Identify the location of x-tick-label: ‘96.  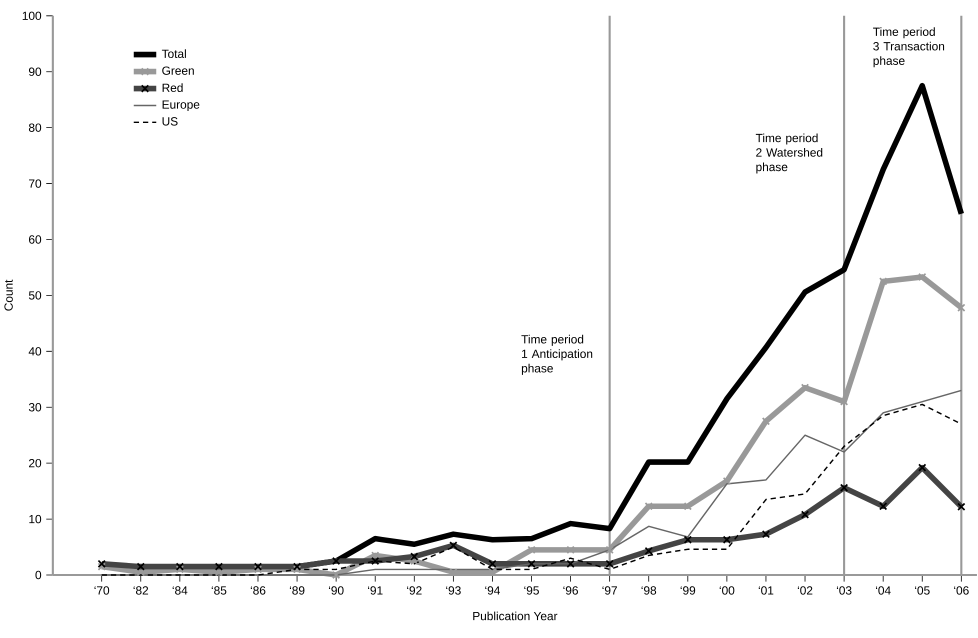
(570, 590).